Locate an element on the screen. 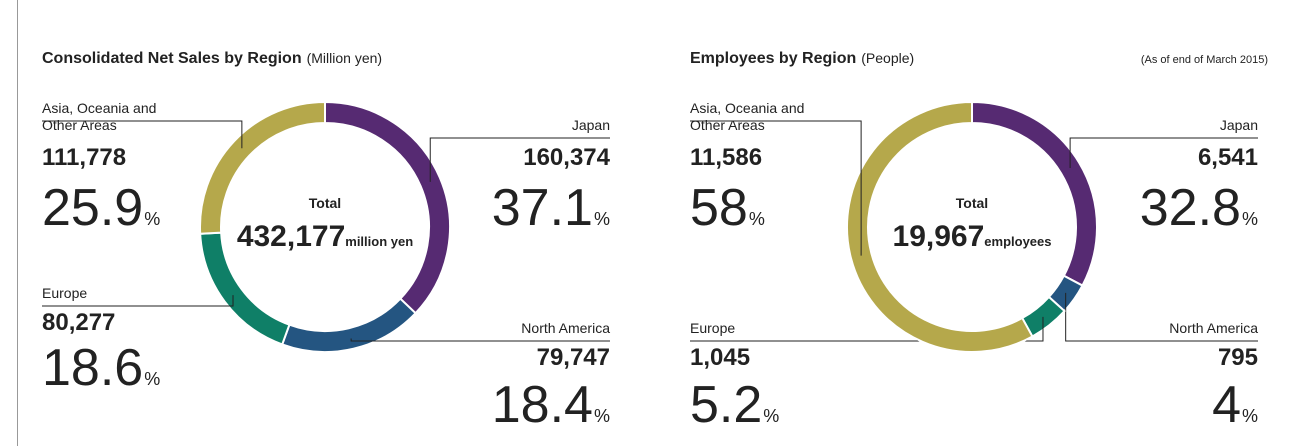  total: 432,177million yen is located at coordinates (325, 236).